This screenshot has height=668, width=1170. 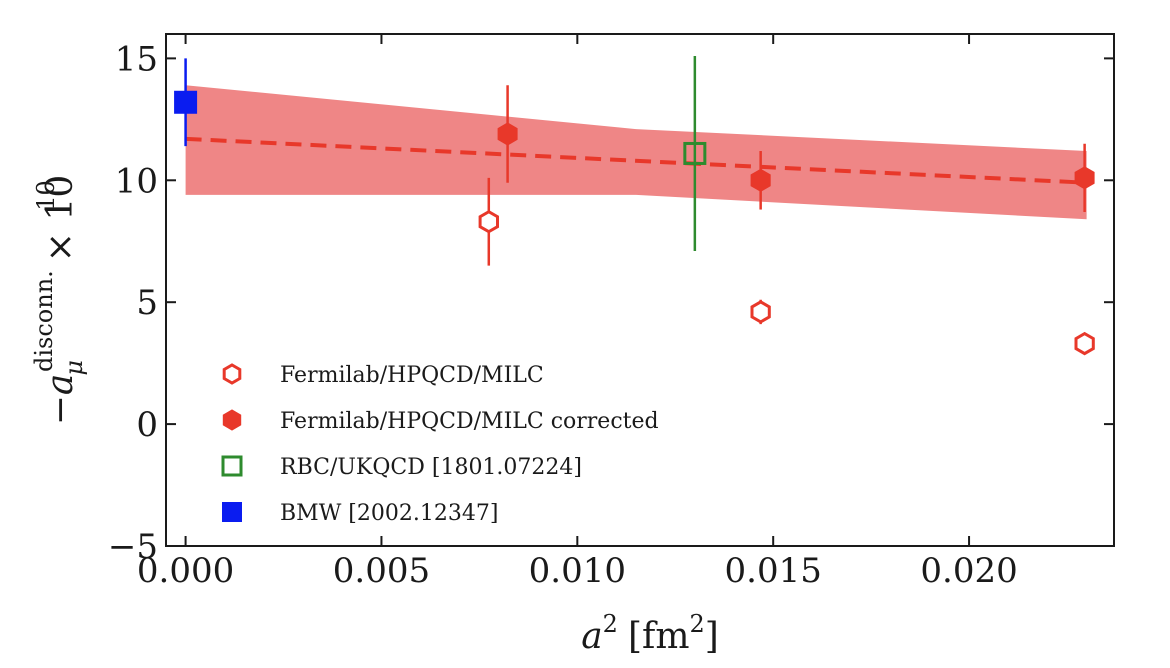 What do you see at coordinates (185, 571) in the screenshot?
I see `x-tick-label-0: 0.000` at bounding box center [185, 571].